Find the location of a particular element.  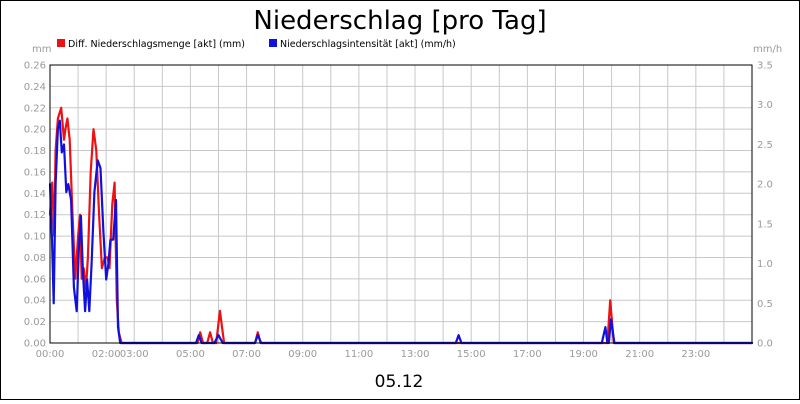

right-tick-label: 1.5 is located at coordinates (765, 224).